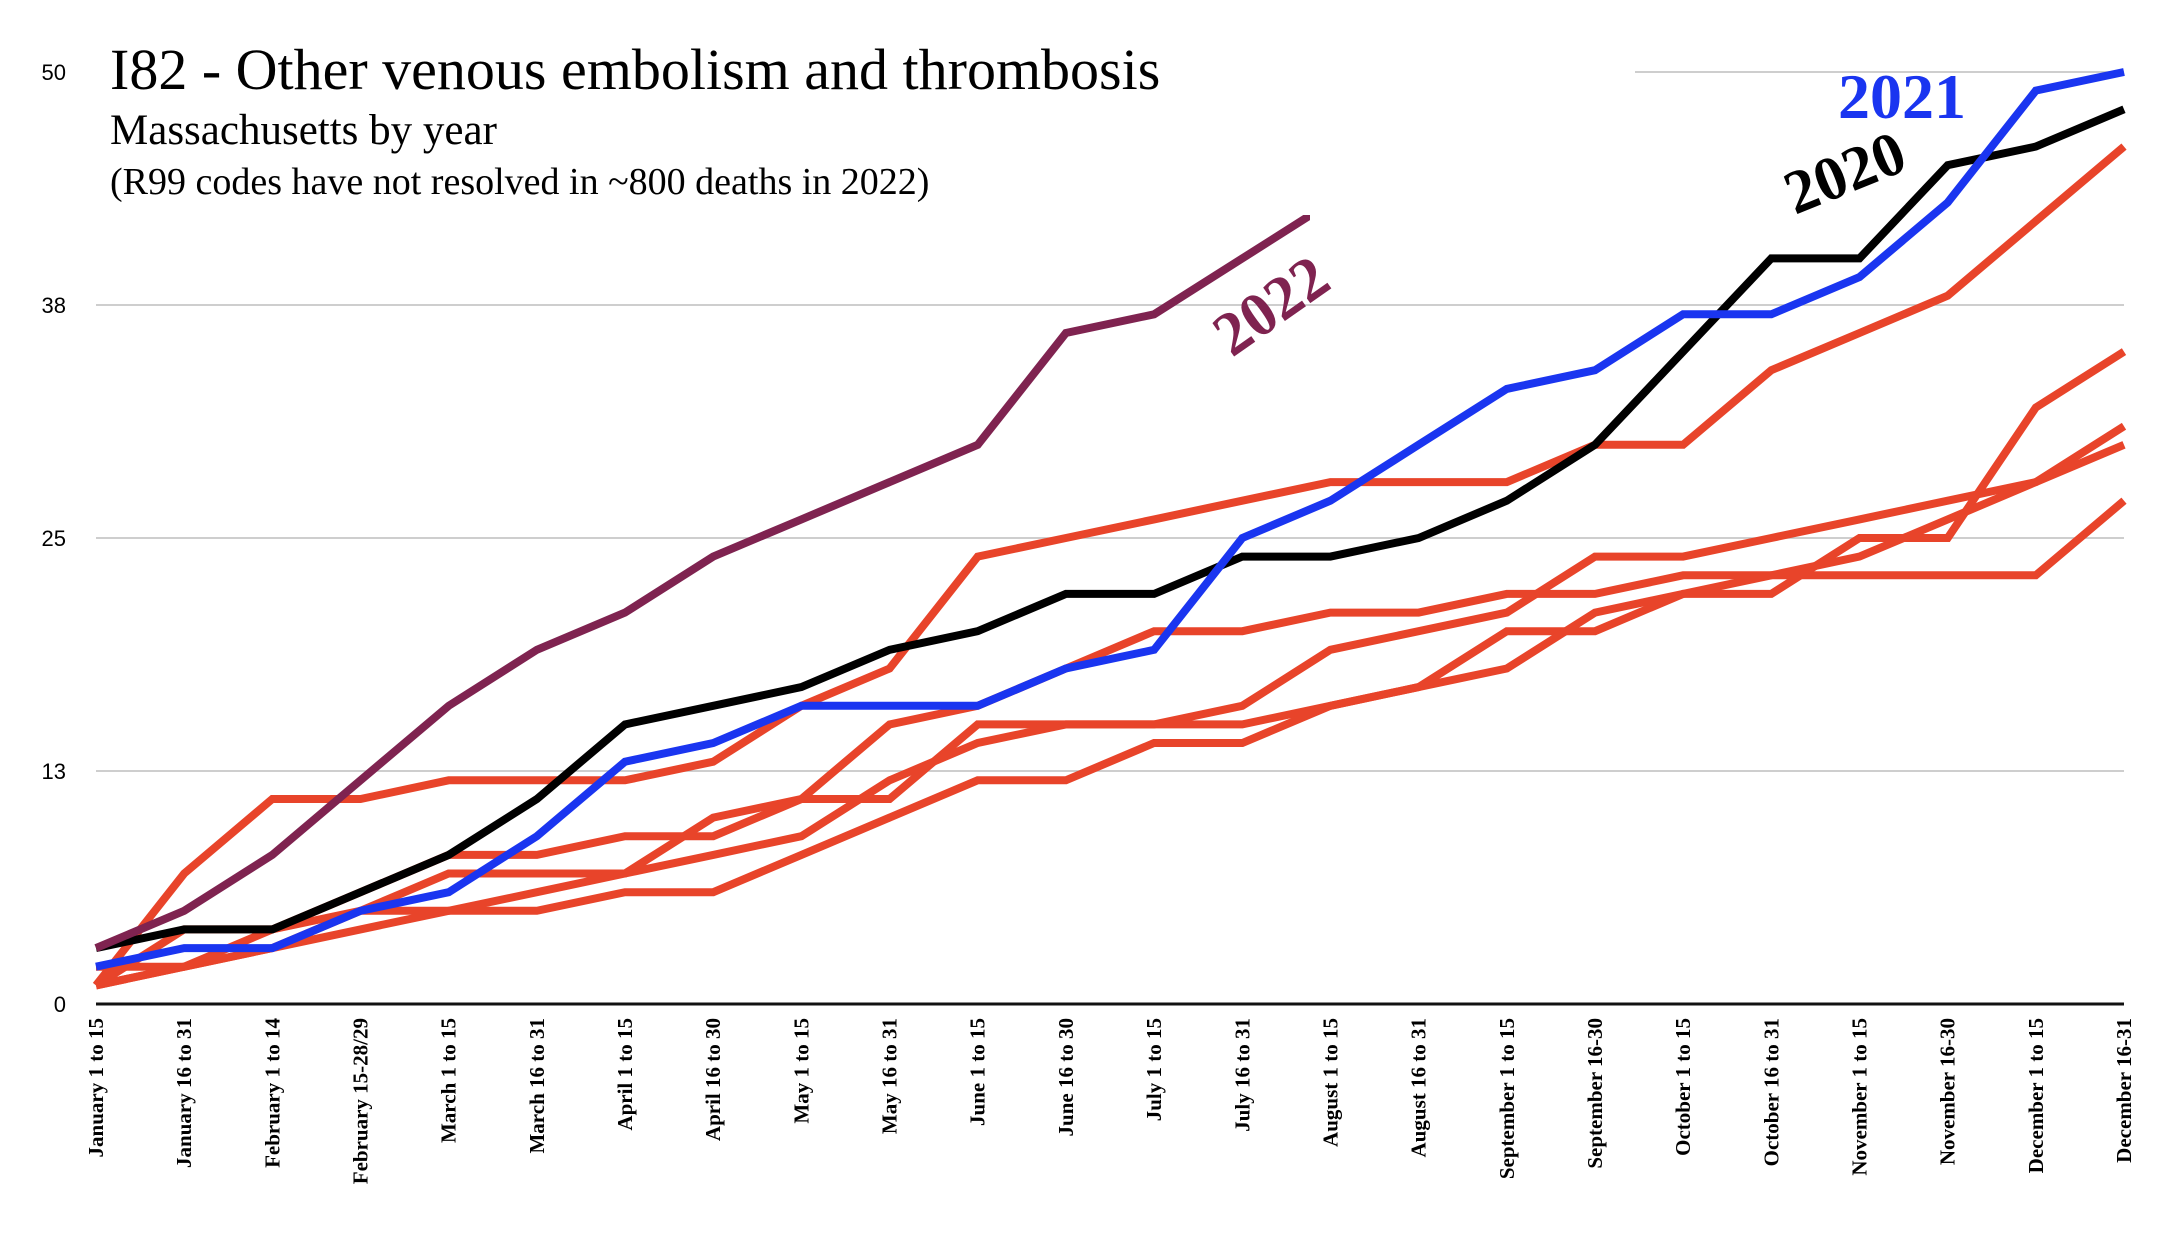 This screenshot has height=1256, width=2158. What do you see at coordinates (361, 1101) in the screenshot?
I see `x-tick-label: February 15-28/29` at bounding box center [361, 1101].